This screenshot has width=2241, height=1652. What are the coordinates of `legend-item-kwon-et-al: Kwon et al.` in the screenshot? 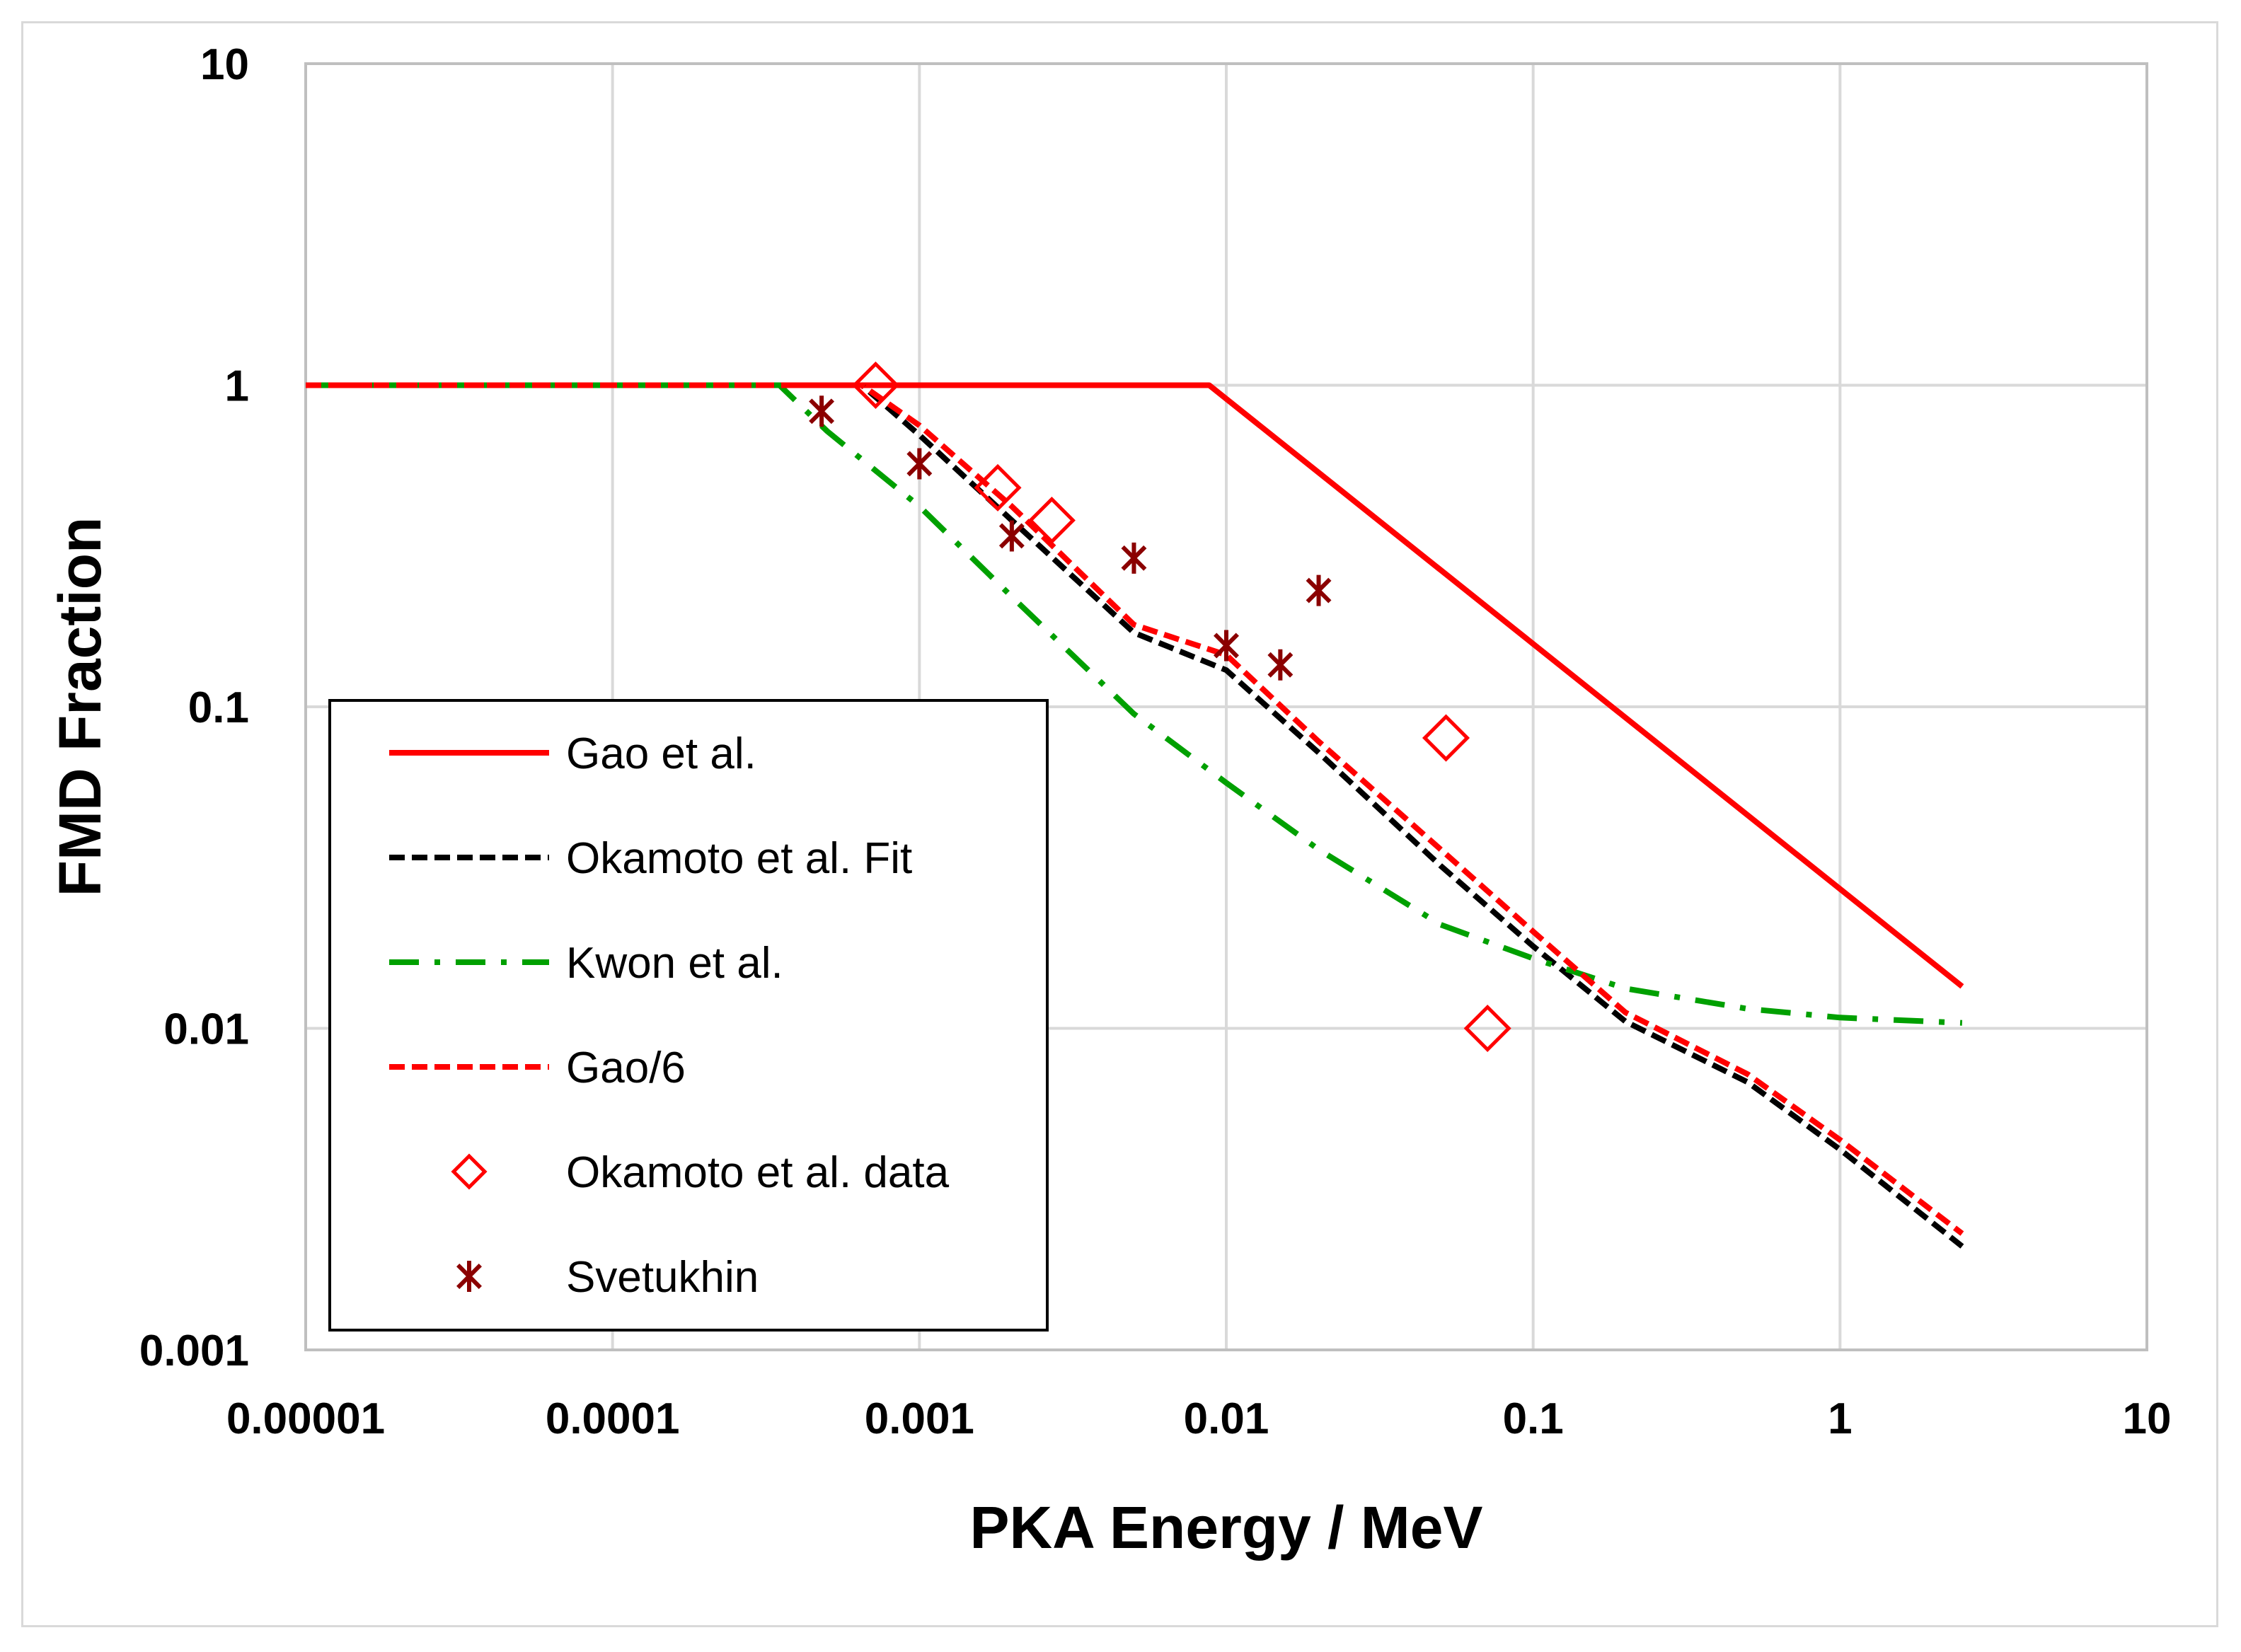 It's located at (586, 963).